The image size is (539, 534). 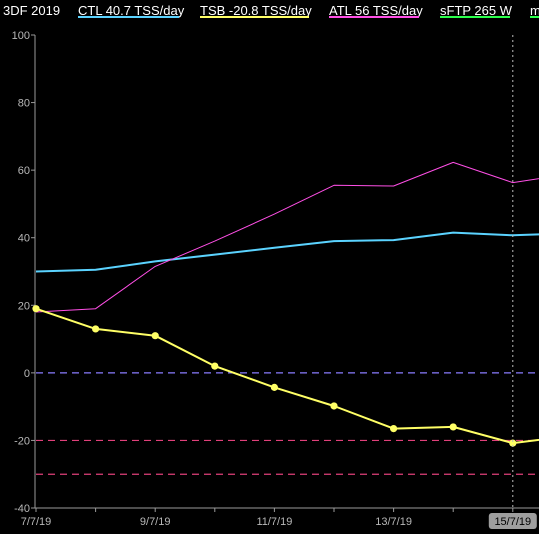 I want to click on legend-atl: ATL 56 TSS/day, so click(x=376, y=10).